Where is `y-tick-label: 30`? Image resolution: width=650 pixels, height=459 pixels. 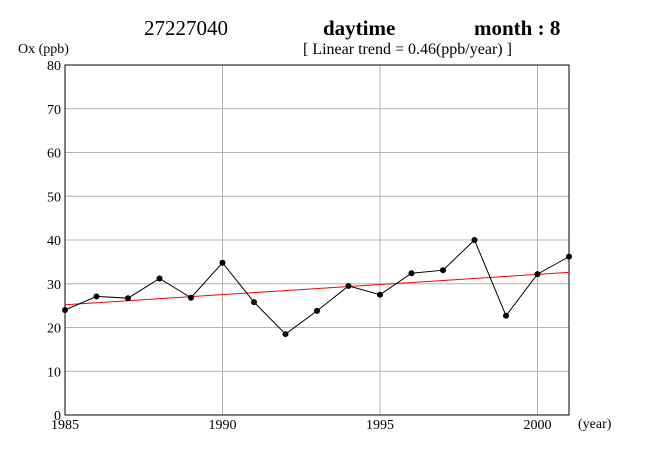
y-tick-label: 30 is located at coordinates (54, 285).